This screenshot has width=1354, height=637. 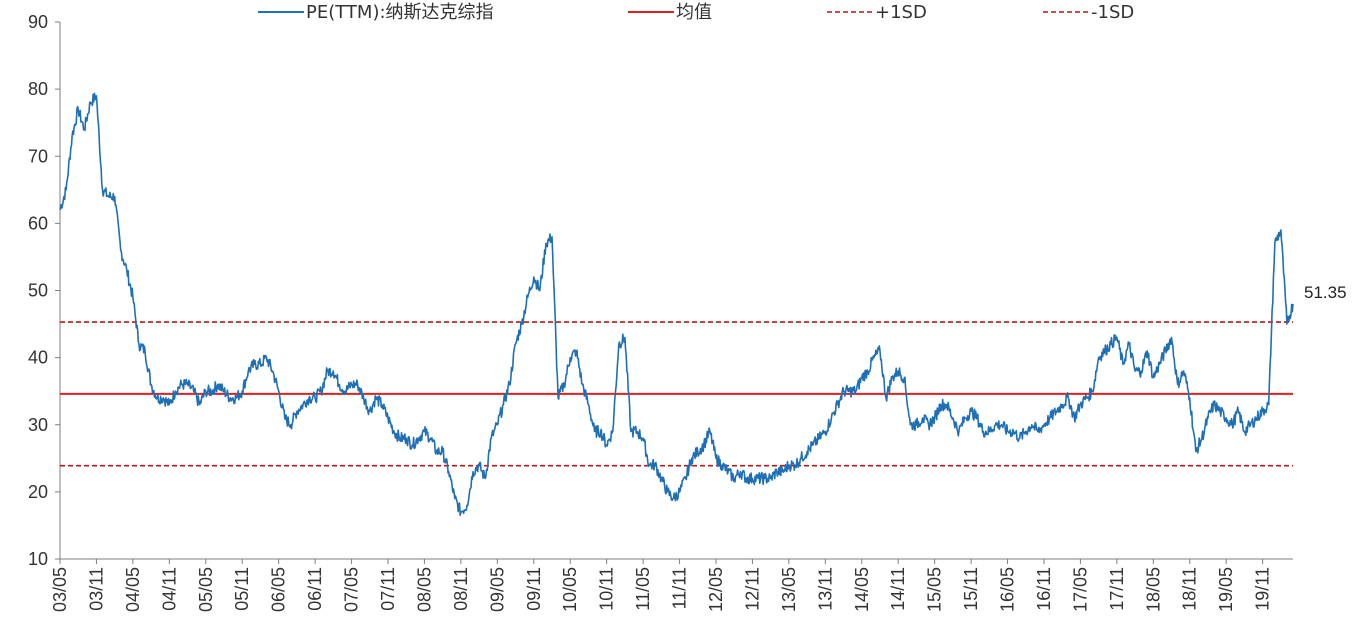 I want to click on x-tick-label: 17/11, so click(x=1117, y=589).